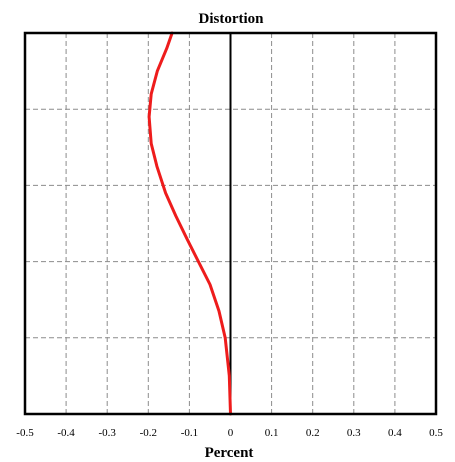 Image resolution: width=455 pixels, height=462 pixels. I want to click on x-tick-labels: -0.5 -0.4 -0.3 -0.2 -0.1 0 0.1 0.2 0.3 0.4 0.5, so click(229, 433).